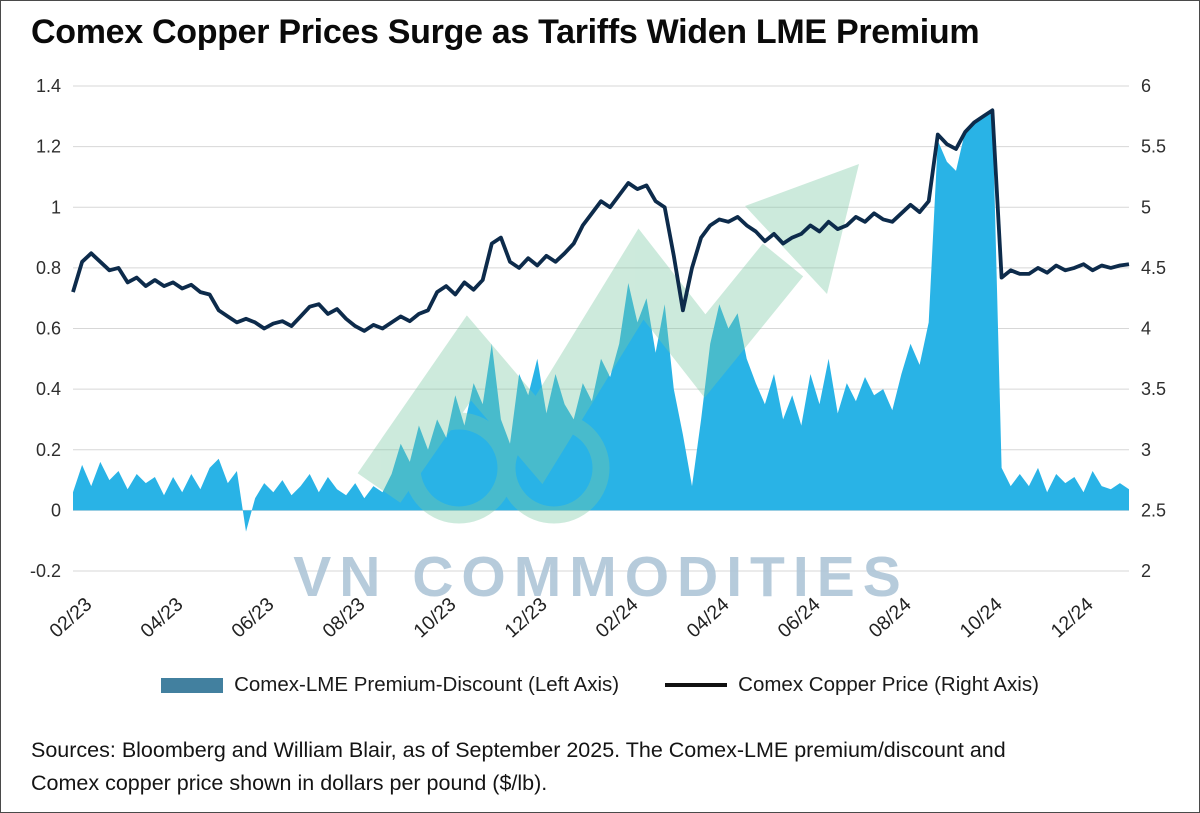 The height and width of the screenshot is (813, 1200). Describe the element at coordinates (48, 450) in the screenshot. I see `left-axis-tick-label: 0.2` at that location.